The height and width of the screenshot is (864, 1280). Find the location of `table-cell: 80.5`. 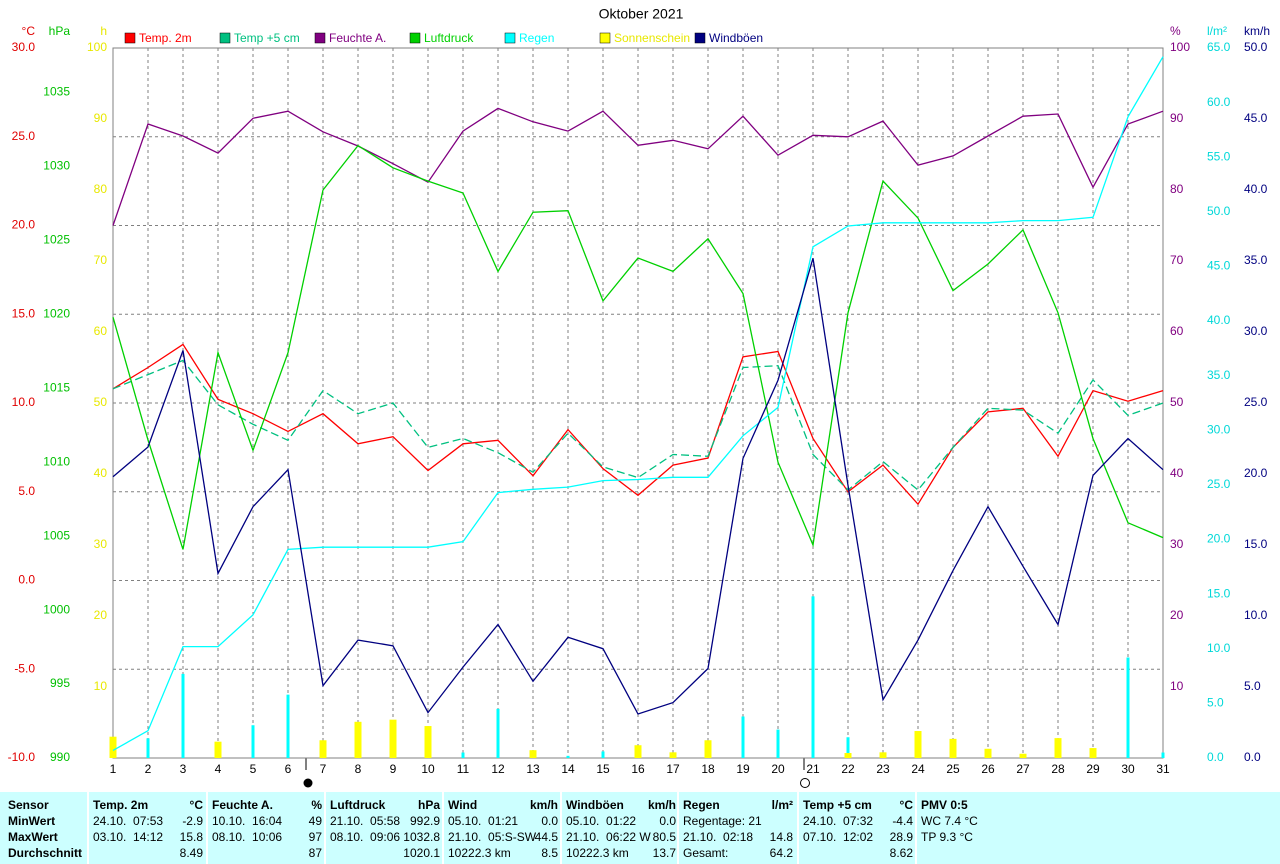

table-cell: 80.5 is located at coordinates (664, 837).